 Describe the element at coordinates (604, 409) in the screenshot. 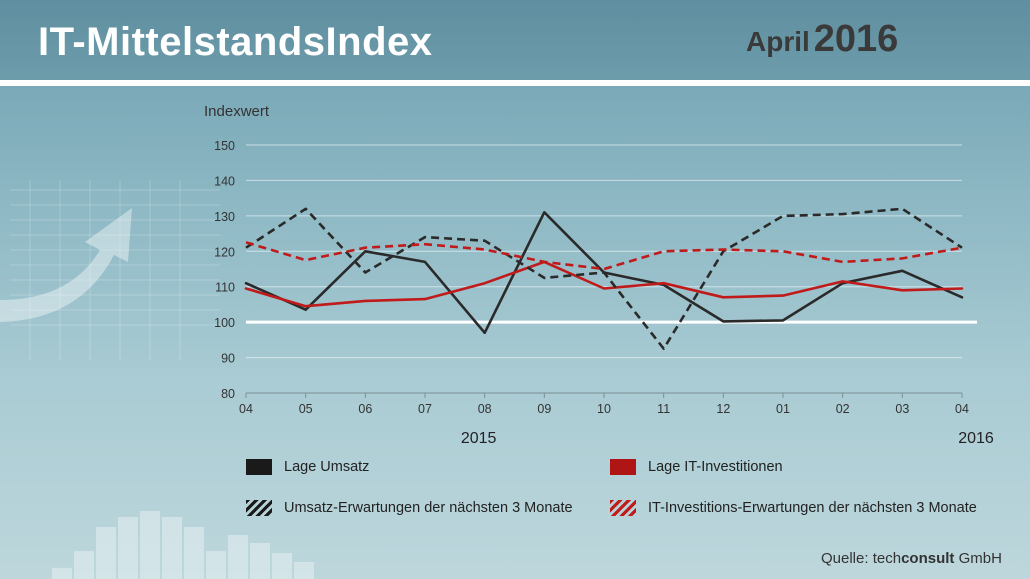

I see `x-tick-label: 10` at that location.